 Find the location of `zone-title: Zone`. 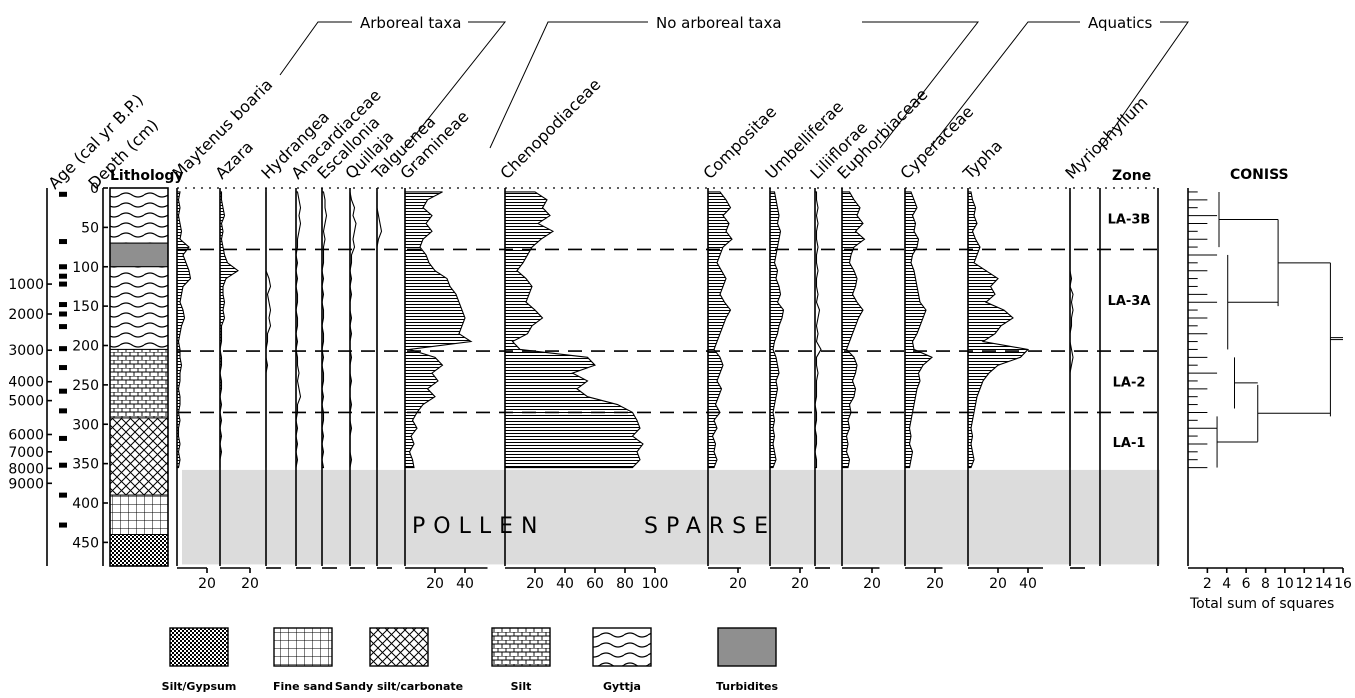

zone-title: Zone is located at coordinates (1131, 176).